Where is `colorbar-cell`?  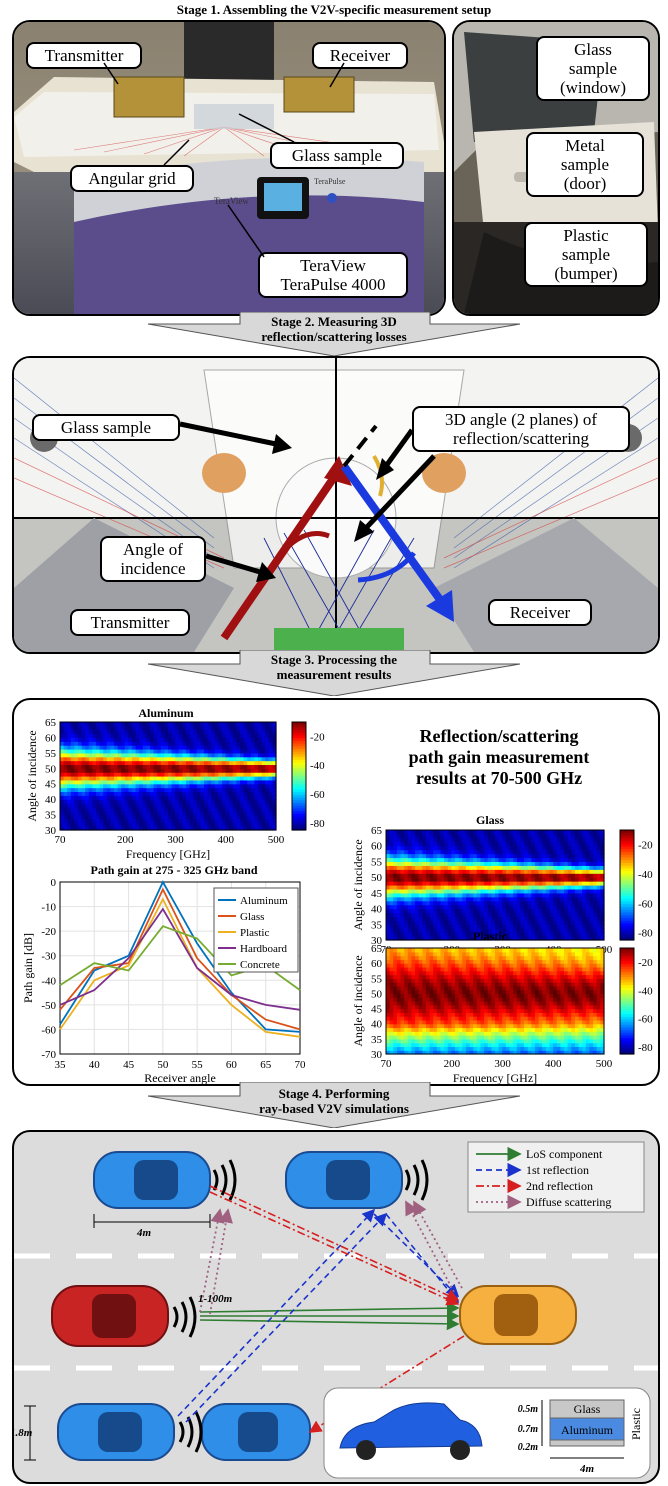 colorbar-cell is located at coordinates (299, 823).